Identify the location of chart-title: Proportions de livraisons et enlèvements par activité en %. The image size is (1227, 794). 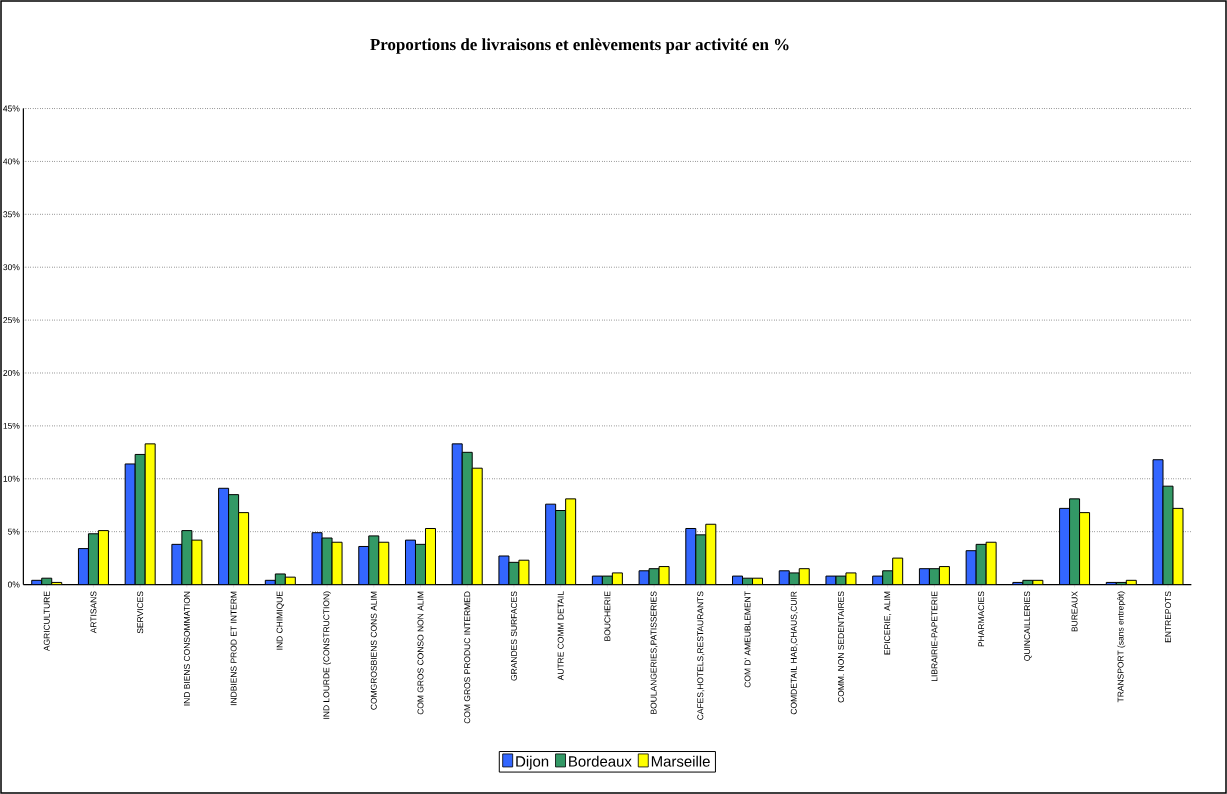
(579, 46).